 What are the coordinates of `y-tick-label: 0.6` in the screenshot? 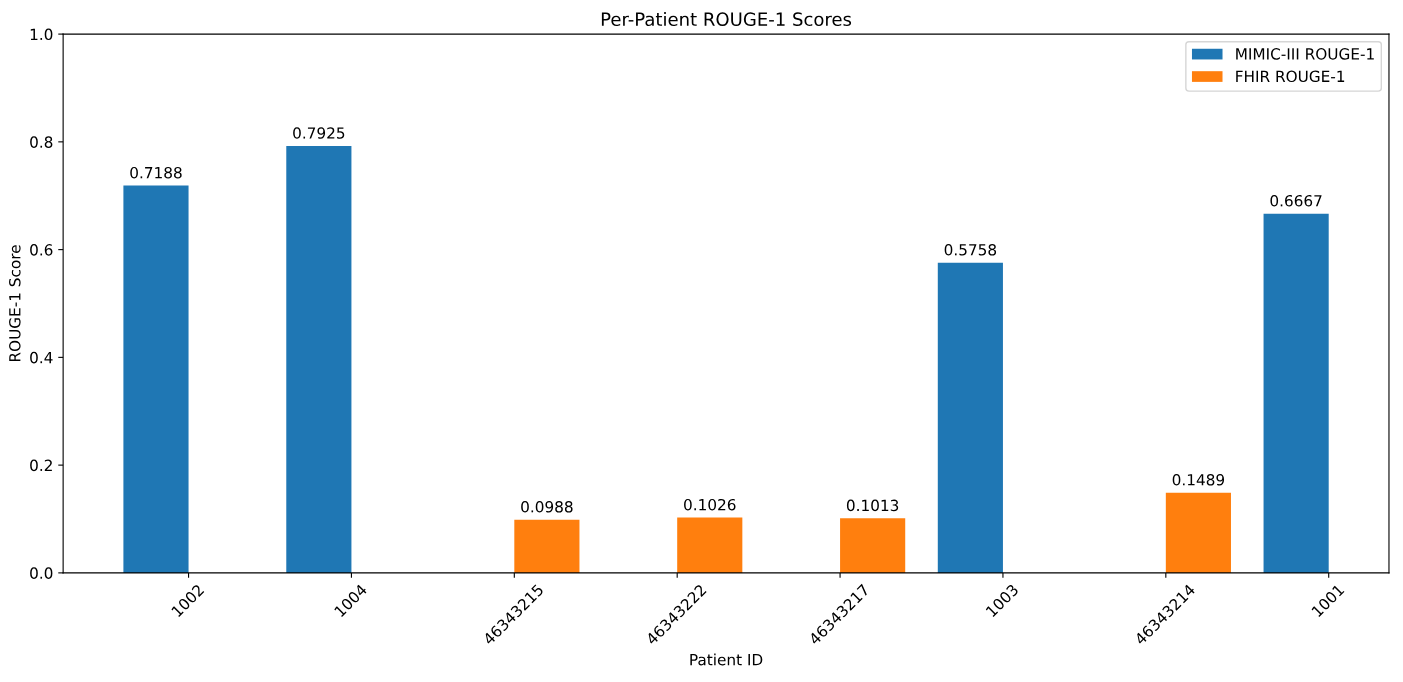 It's located at (41, 250).